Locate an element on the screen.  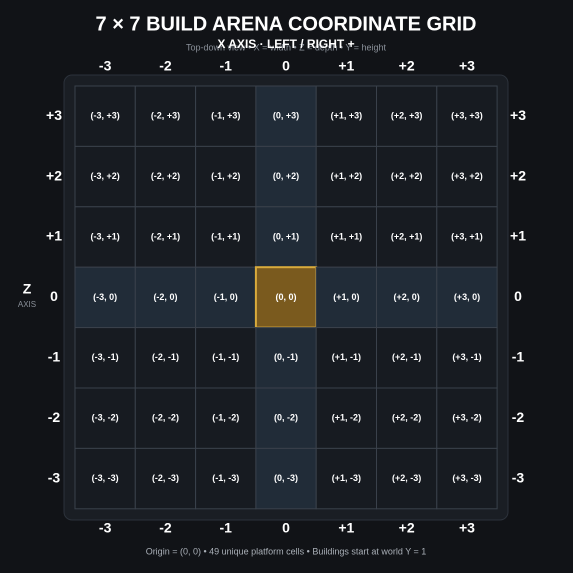
x-axis-label: X AXIS · LEFT / RIGHT + is located at coordinates (285, 44).